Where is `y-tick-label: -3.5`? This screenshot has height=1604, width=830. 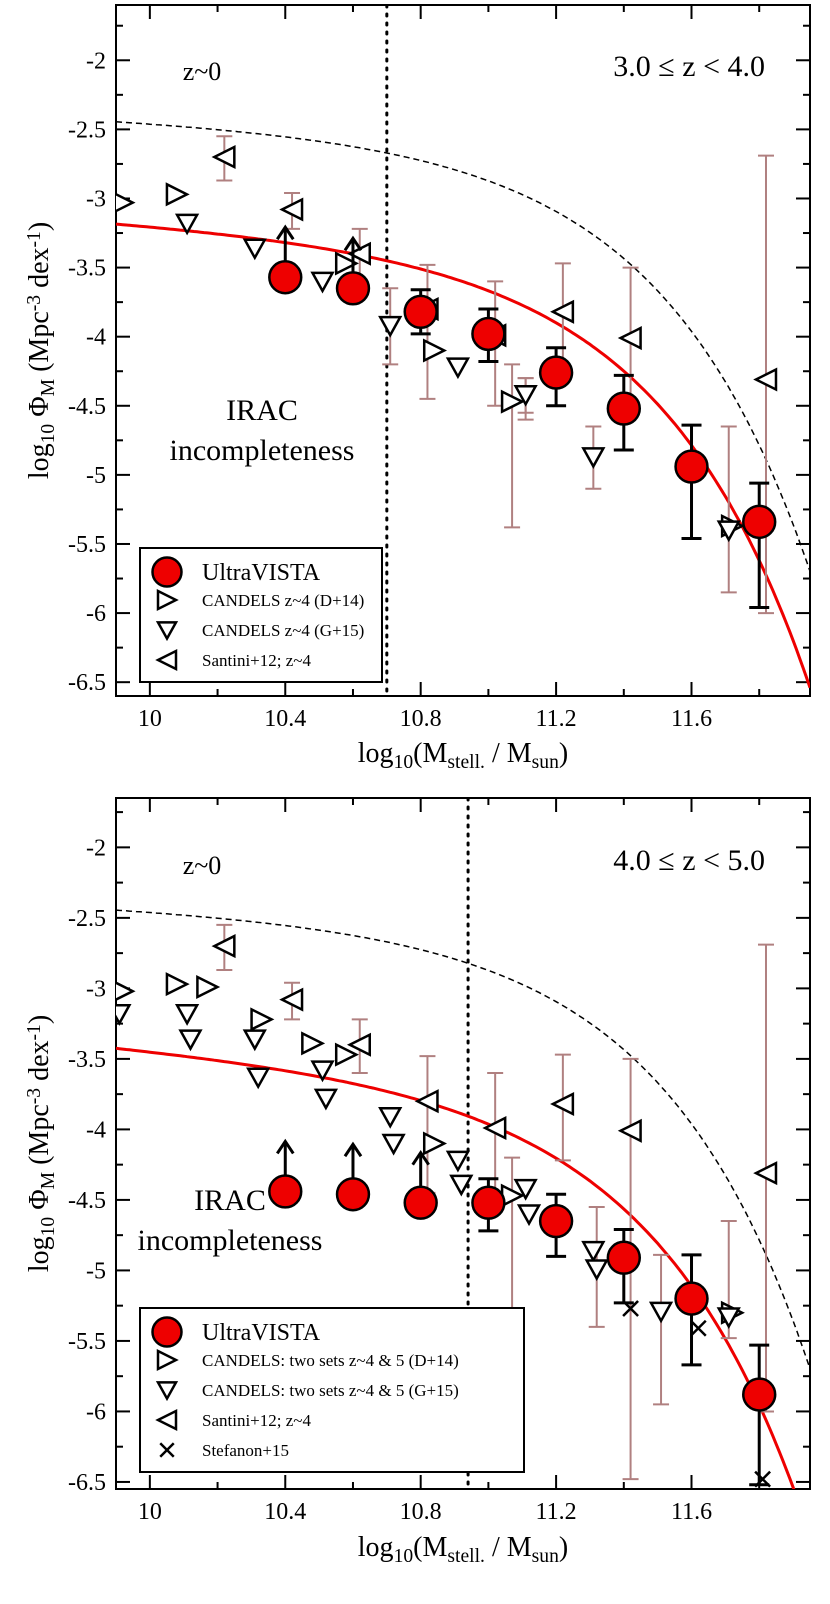
y-tick-label: -3.5 is located at coordinates (87, 1060).